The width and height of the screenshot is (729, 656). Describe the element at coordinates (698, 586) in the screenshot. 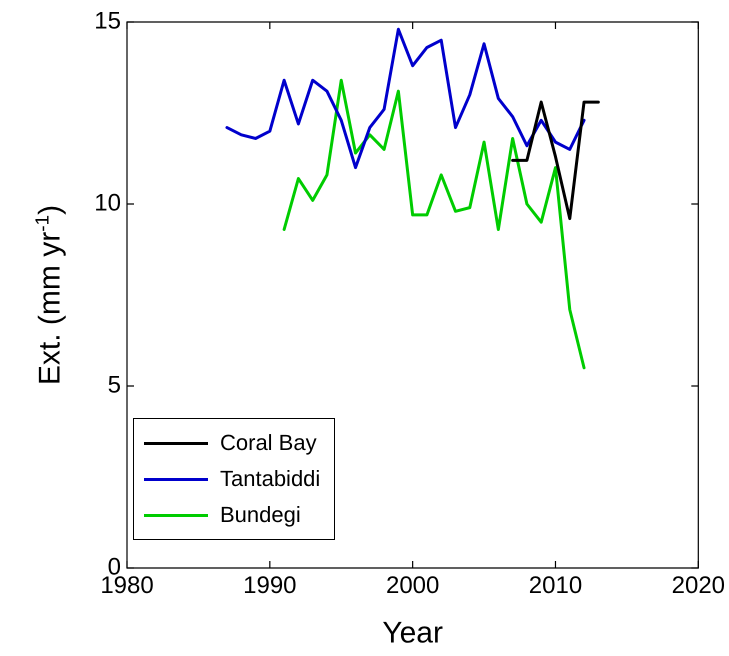

I see `x-tick-label: 2020` at that location.